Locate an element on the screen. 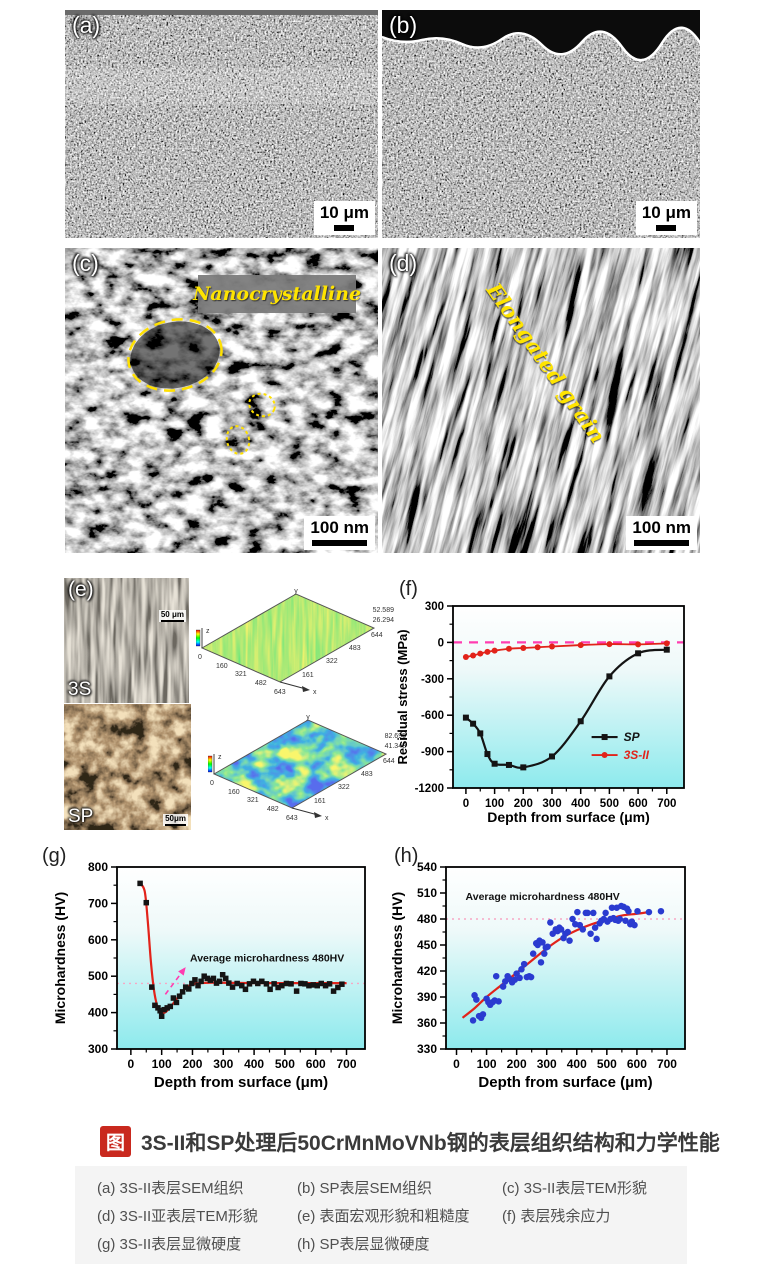 The image size is (757, 1278). scale-bar-sp-text: 50μm is located at coordinates (175, 818).